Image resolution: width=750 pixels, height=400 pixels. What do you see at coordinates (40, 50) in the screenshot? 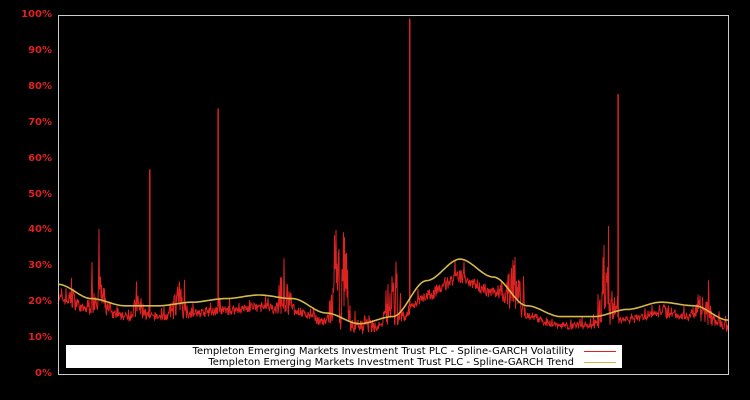
I see `y-tick-label: 90%` at bounding box center [40, 50].